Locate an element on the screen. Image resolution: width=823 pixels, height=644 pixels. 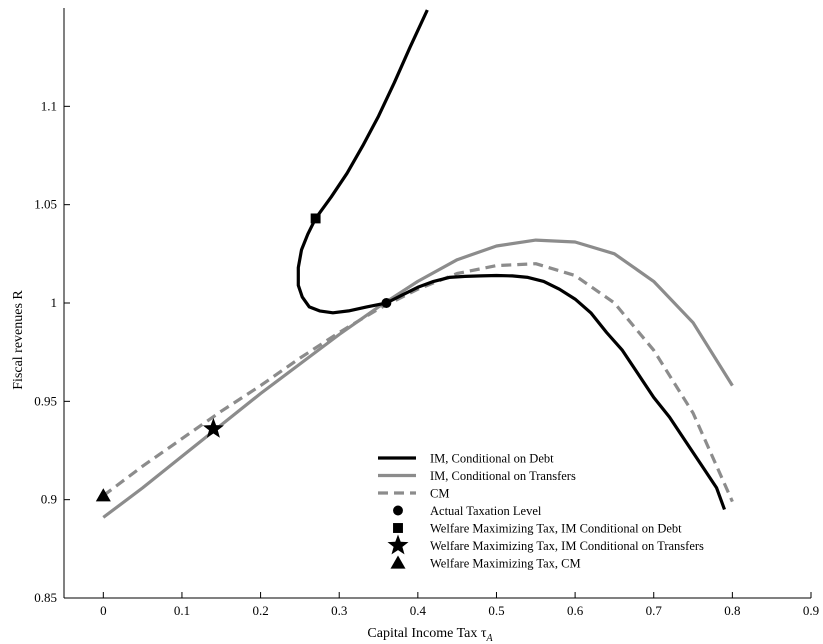
y-tick-label: 0.9 is located at coordinates (49, 499).